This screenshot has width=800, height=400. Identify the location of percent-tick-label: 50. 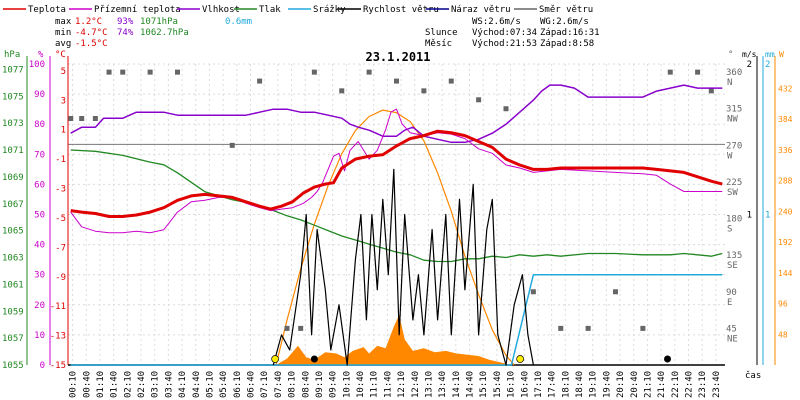
(39, 216).